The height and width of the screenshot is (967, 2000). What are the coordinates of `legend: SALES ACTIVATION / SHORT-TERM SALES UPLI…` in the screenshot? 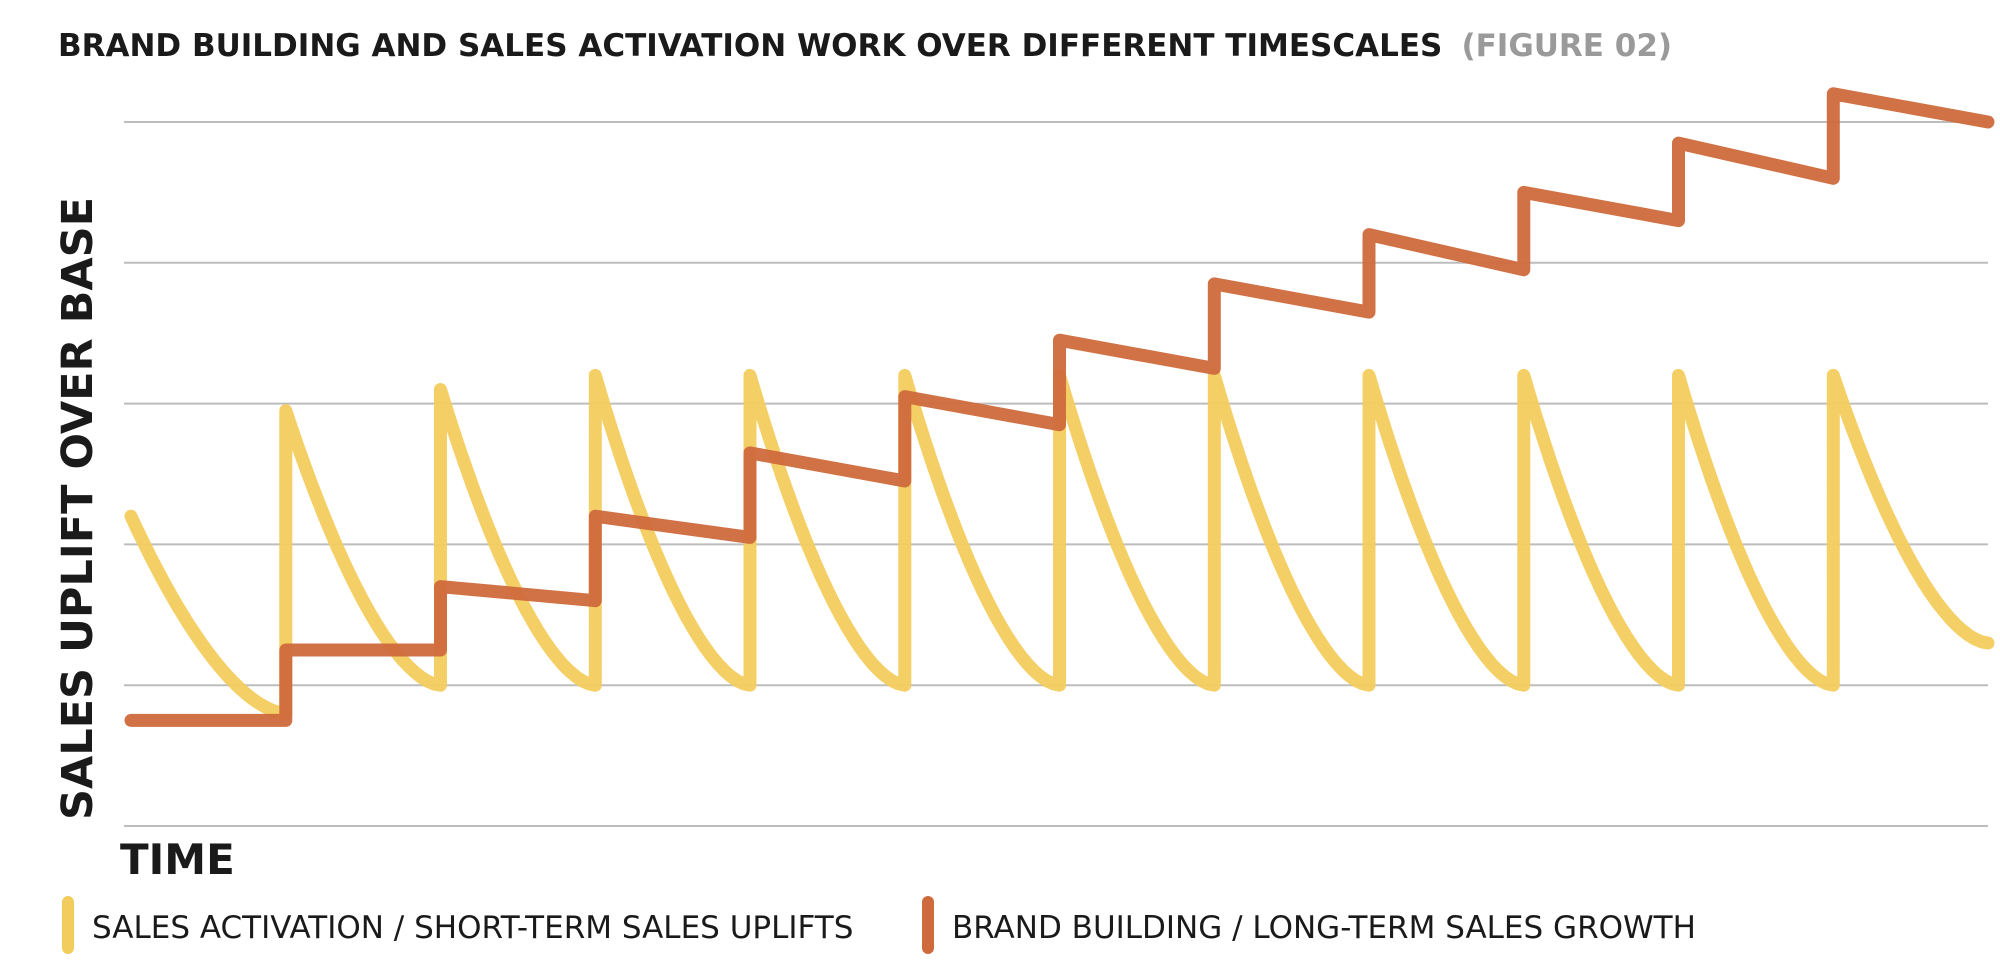 It's located at (879, 925).